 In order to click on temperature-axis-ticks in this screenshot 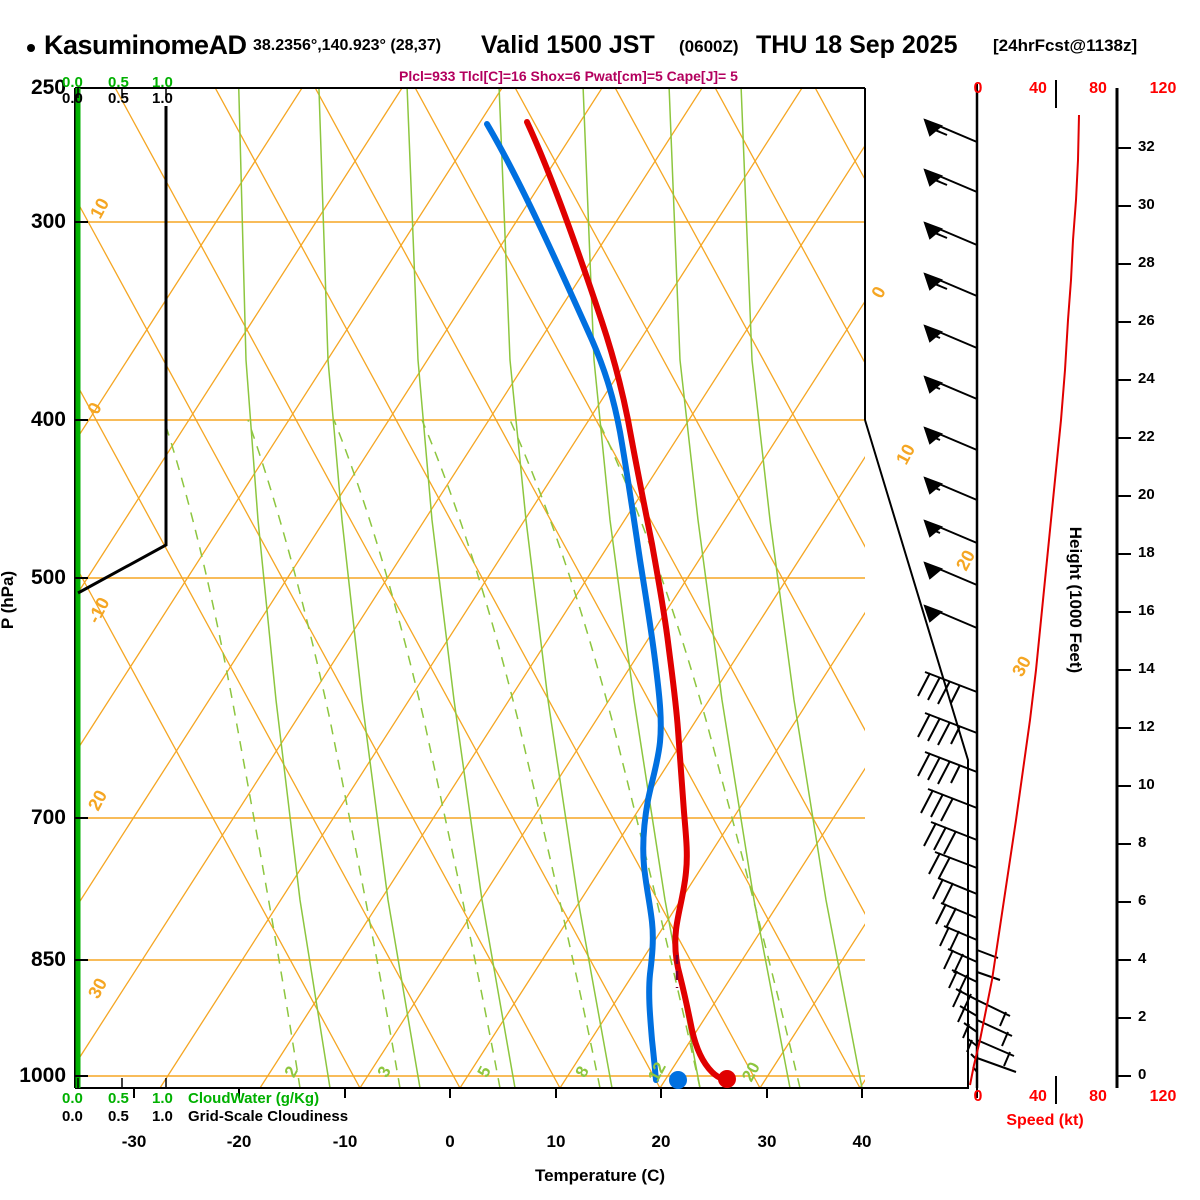, I will do `click(498, 1093)`.